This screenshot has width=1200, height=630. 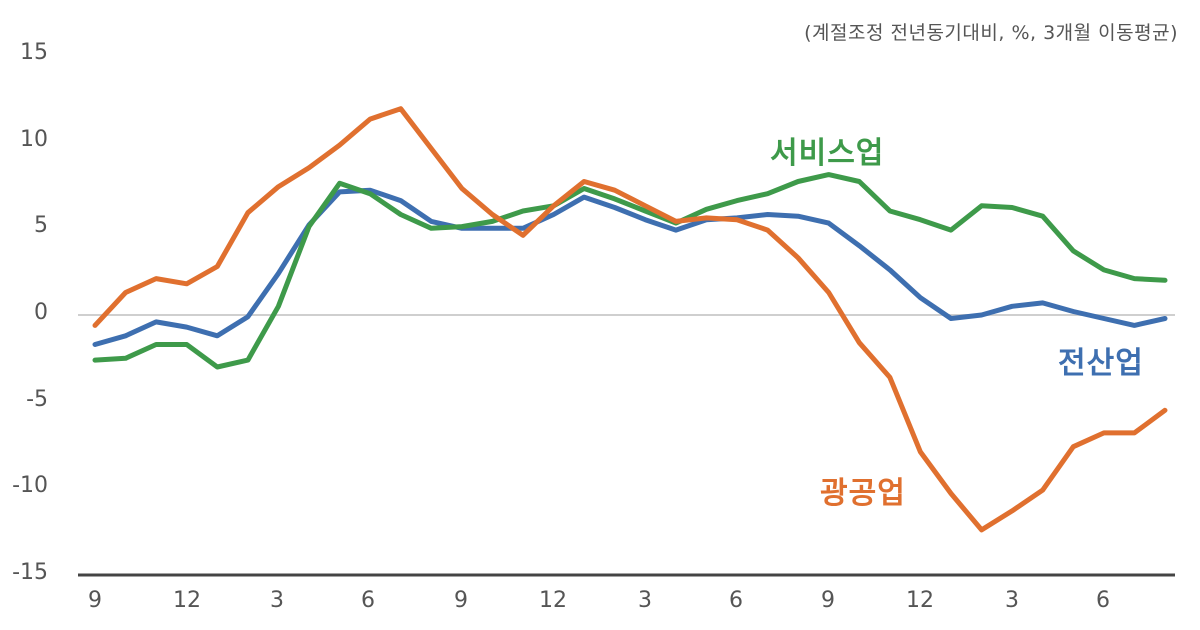 What do you see at coordinates (1101, 363) in the screenshot?
I see `label-all-industry: 전산업` at bounding box center [1101, 363].